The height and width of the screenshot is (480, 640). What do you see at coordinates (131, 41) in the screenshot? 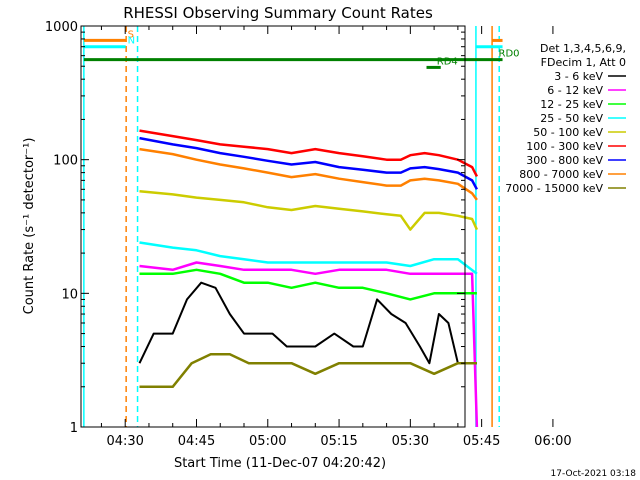
I see `status-label-1: N` at bounding box center [131, 41].